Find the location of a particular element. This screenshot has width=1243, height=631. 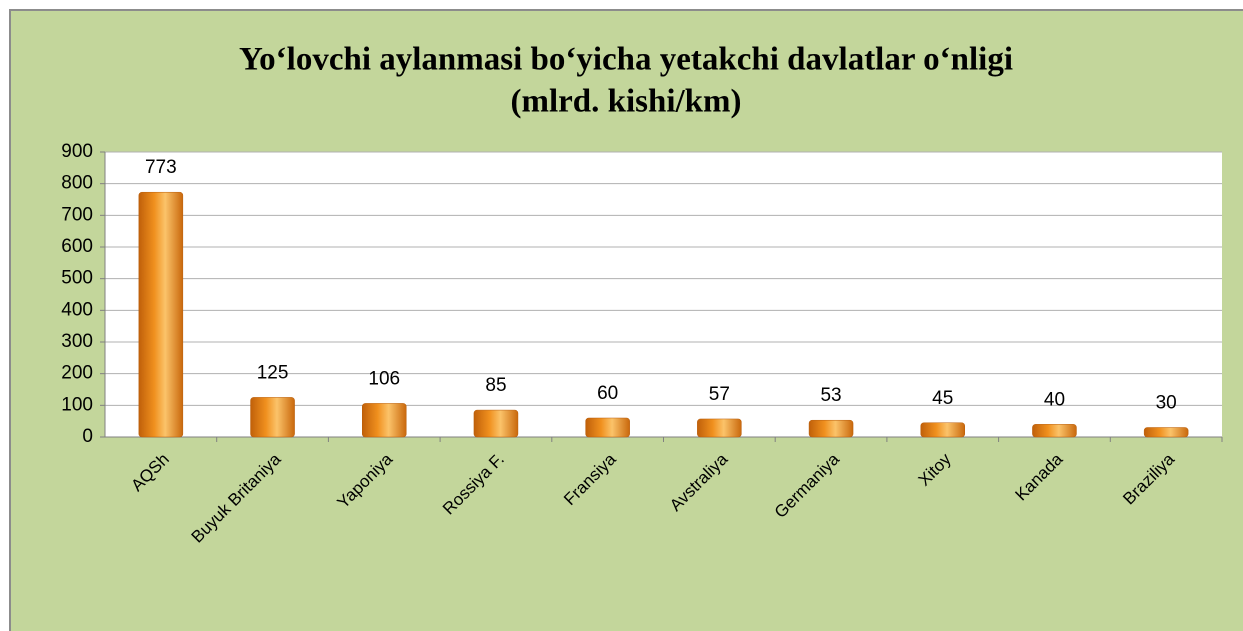

data-label: 40 is located at coordinates (1054, 399).